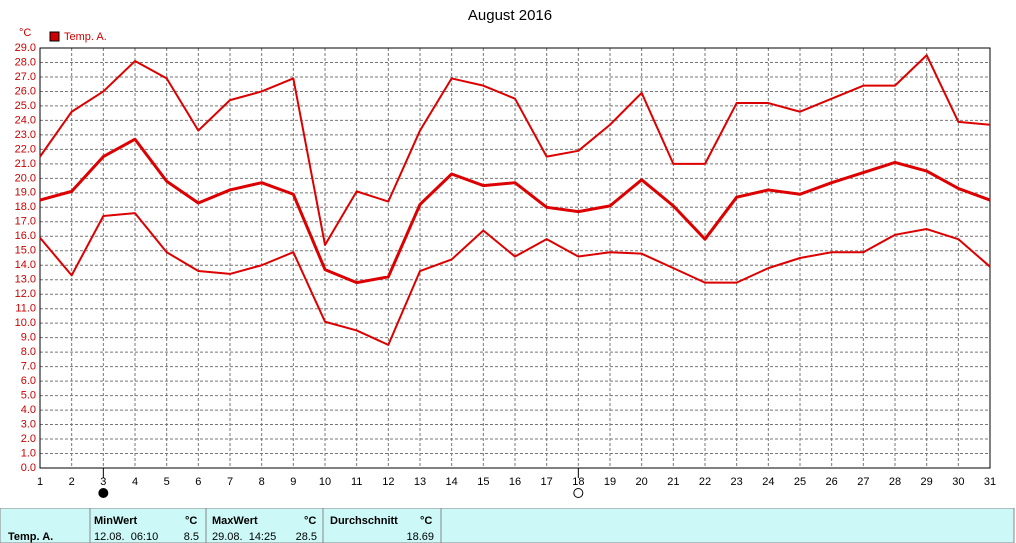 The width and height of the screenshot is (1016, 543). Describe the element at coordinates (25, 149) in the screenshot. I see `y-tick-label: 22.0` at that location.